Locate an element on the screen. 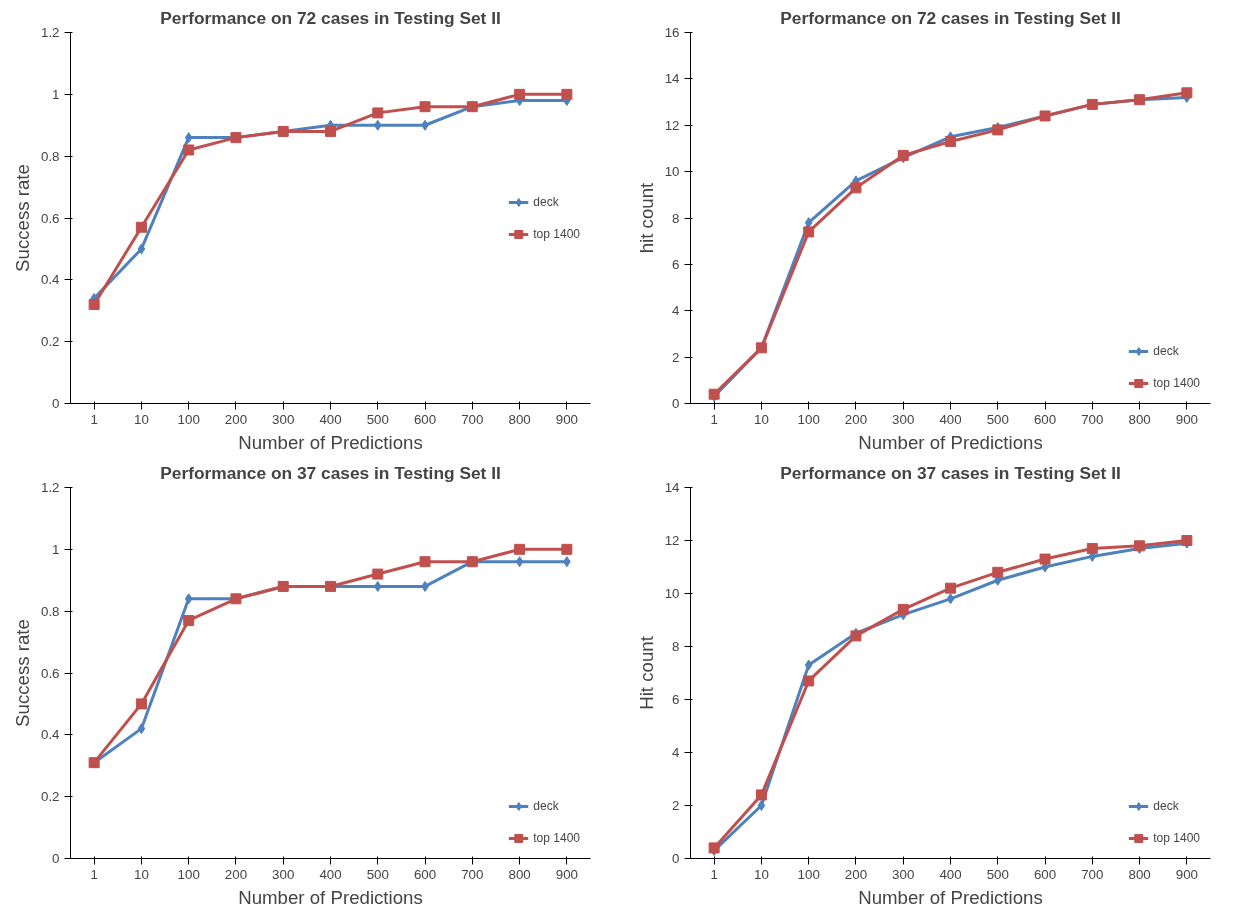 The height and width of the screenshot is (916, 1249). y-axis-title: hit count is located at coordinates (646, 217).